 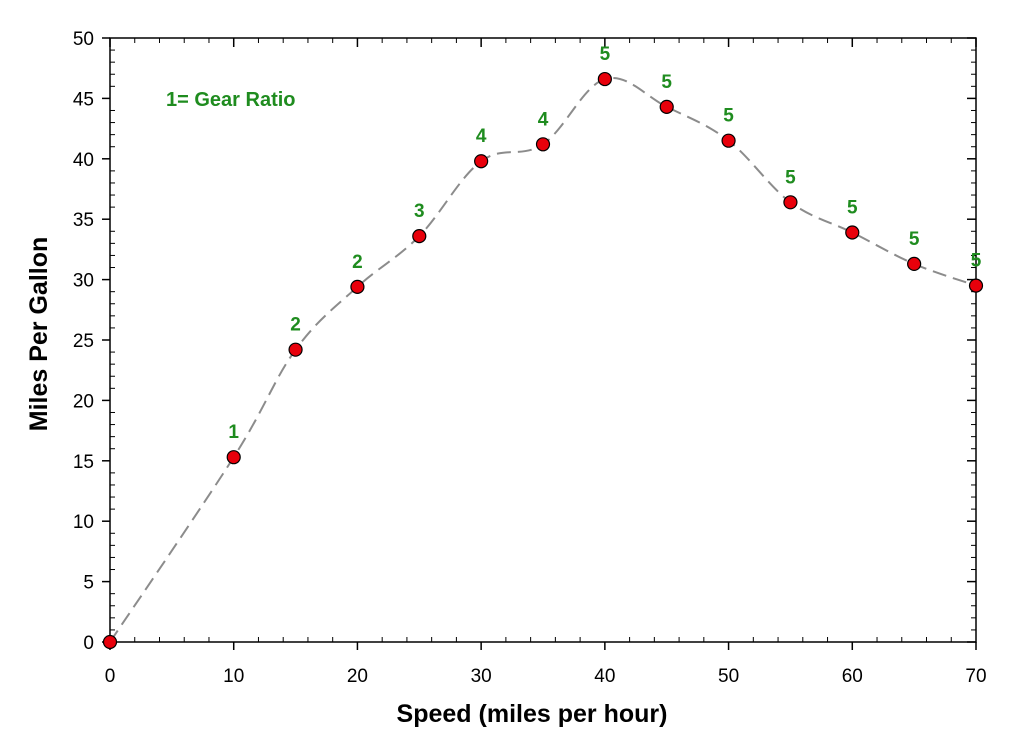 I want to click on x-tick-label: 0, so click(x=110, y=676).